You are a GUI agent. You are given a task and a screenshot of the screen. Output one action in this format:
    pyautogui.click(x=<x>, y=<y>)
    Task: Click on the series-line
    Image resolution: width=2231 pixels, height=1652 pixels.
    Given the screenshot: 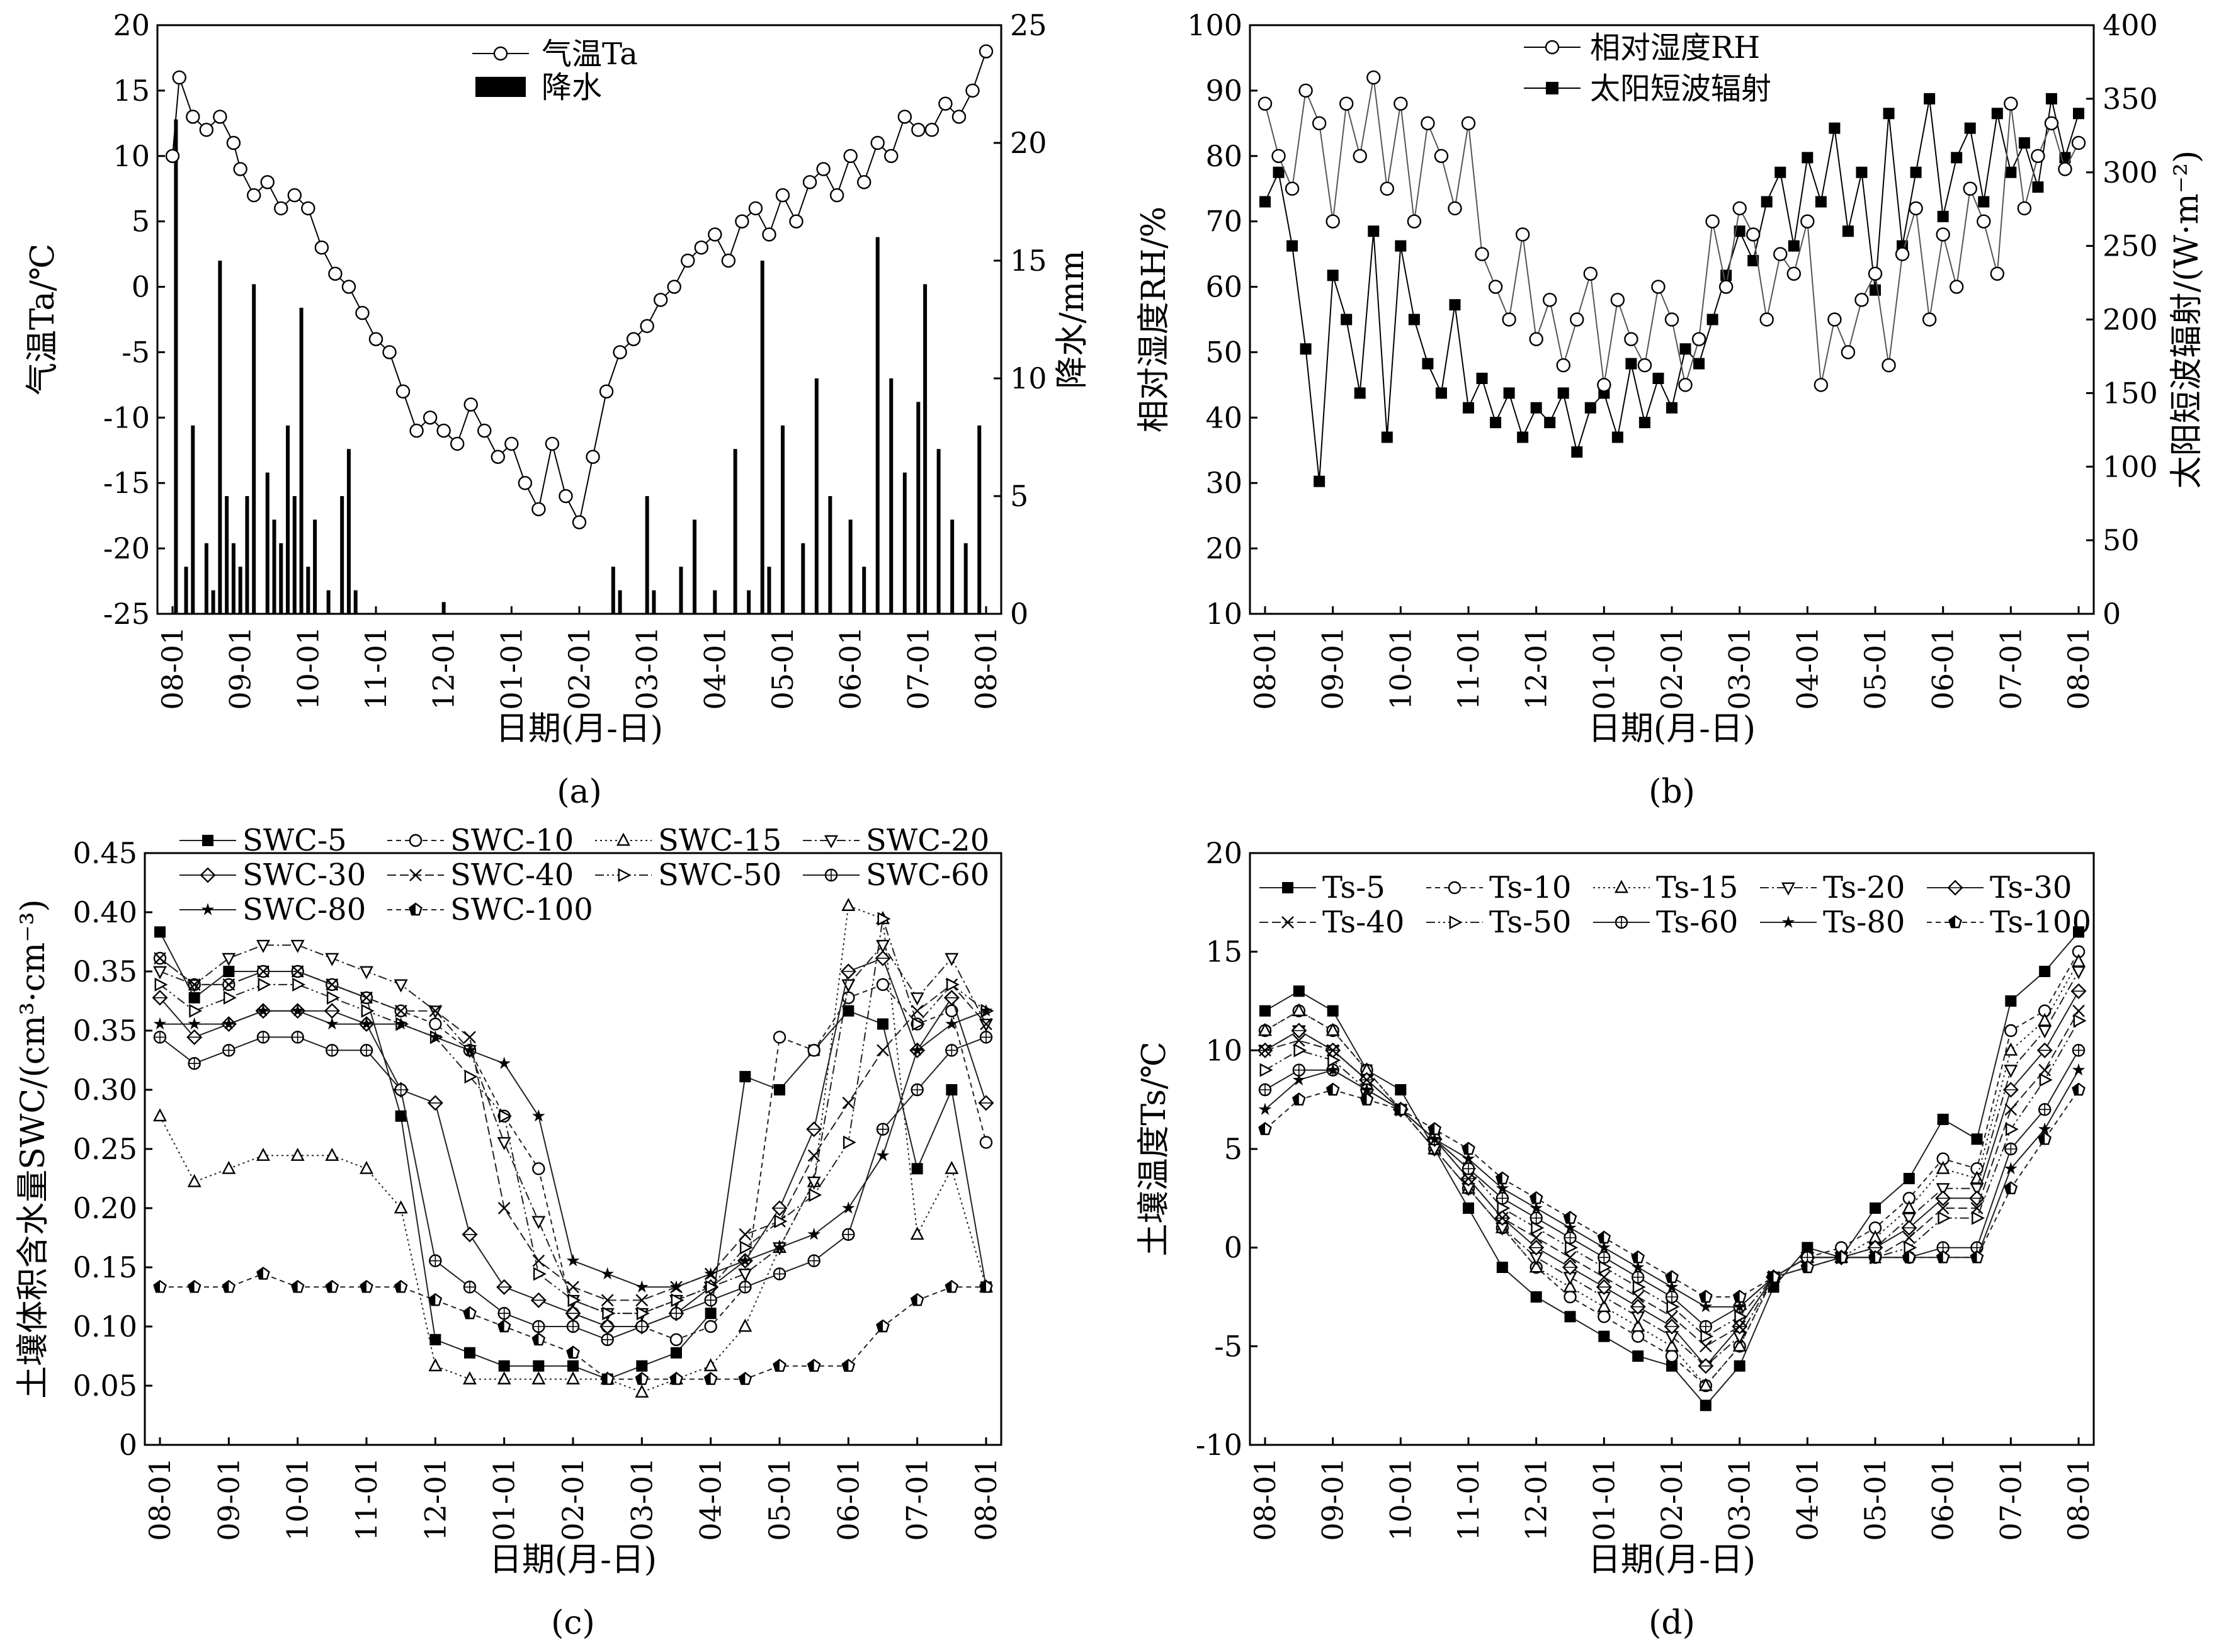 What is the action you would take?
    pyautogui.click(x=1671, y=1193)
    